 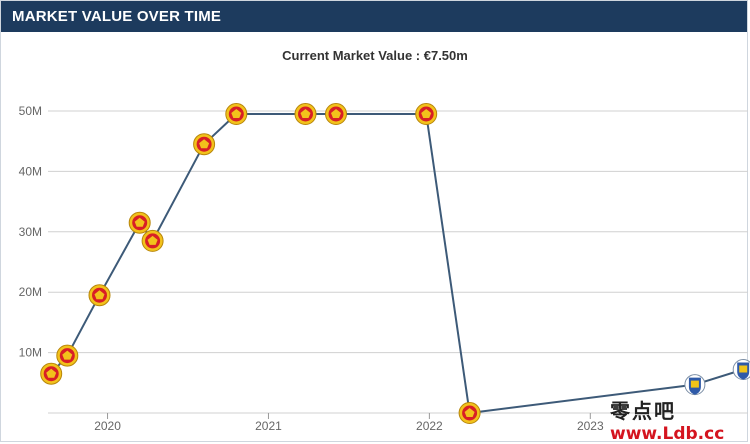 What do you see at coordinates (667, 434) in the screenshot?
I see `watermark-url: www.Ldb.cc` at bounding box center [667, 434].